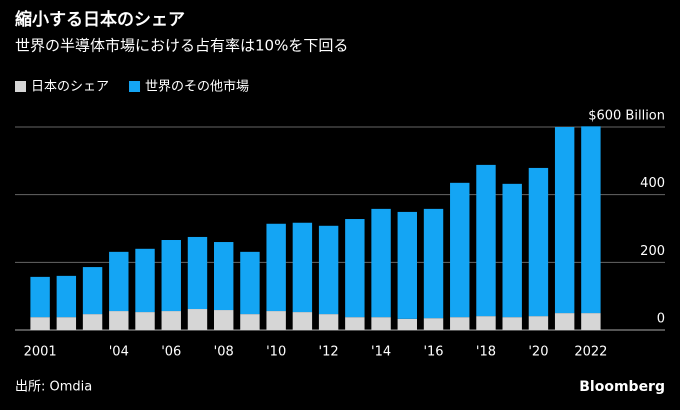  Describe the element at coordinates (119, 352) in the screenshot. I see `x-tick-label: '04` at that location.